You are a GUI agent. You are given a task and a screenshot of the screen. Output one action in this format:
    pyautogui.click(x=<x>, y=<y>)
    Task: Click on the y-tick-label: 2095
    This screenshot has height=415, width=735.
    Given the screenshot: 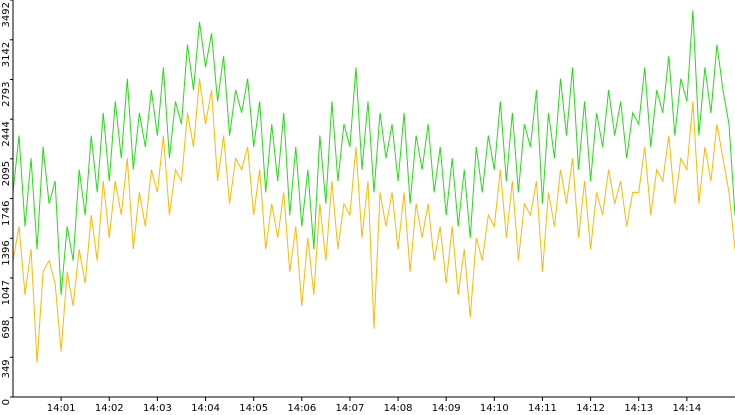 What is the action you would take?
    pyautogui.click(x=6, y=173)
    